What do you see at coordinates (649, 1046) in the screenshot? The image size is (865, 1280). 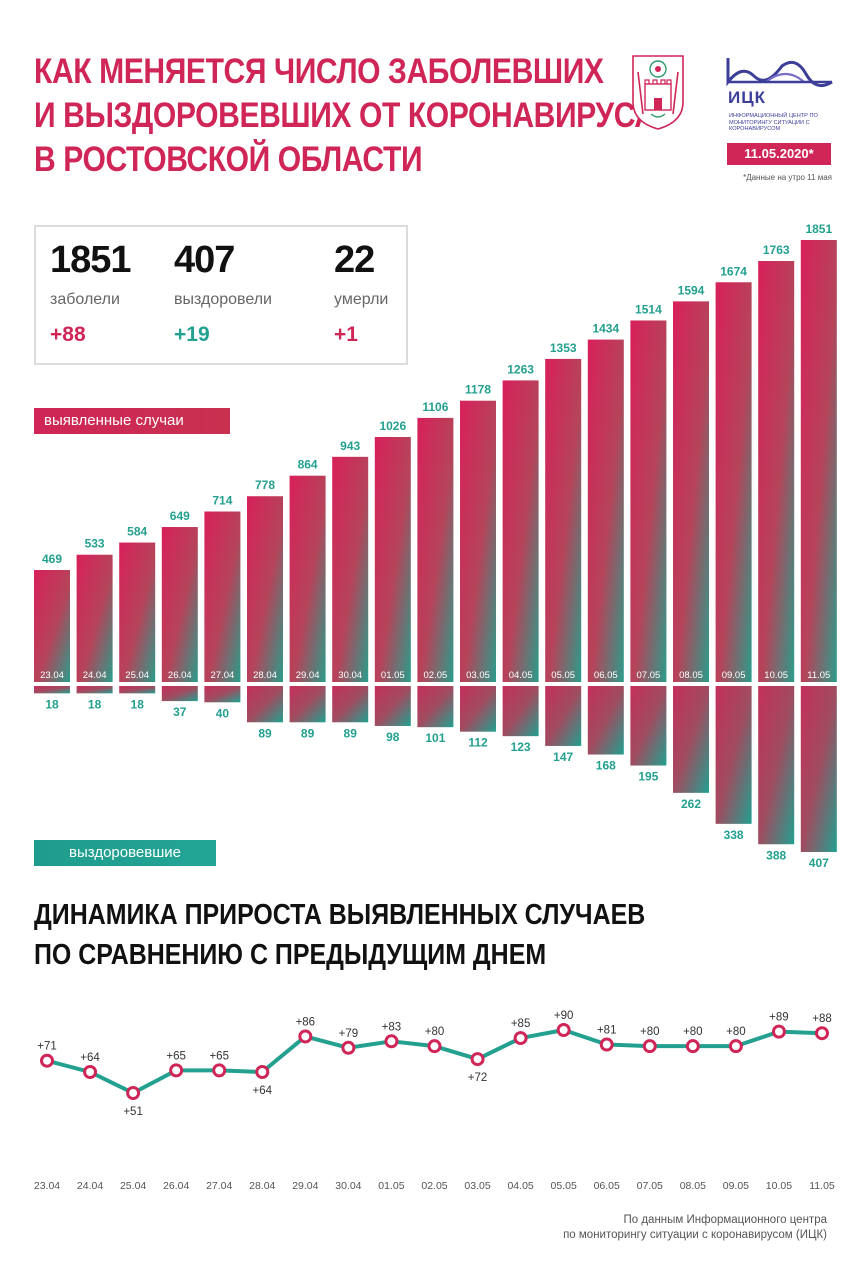 I see `growth-point-07.05` at bounding box center [649, 1046].